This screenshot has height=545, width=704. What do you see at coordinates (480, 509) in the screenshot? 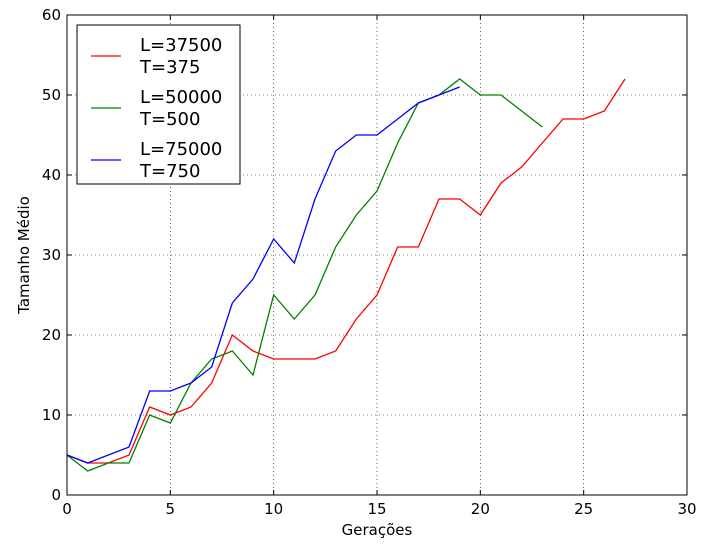
I see `x-tick-label: 20` at bounding box center [480, 509].